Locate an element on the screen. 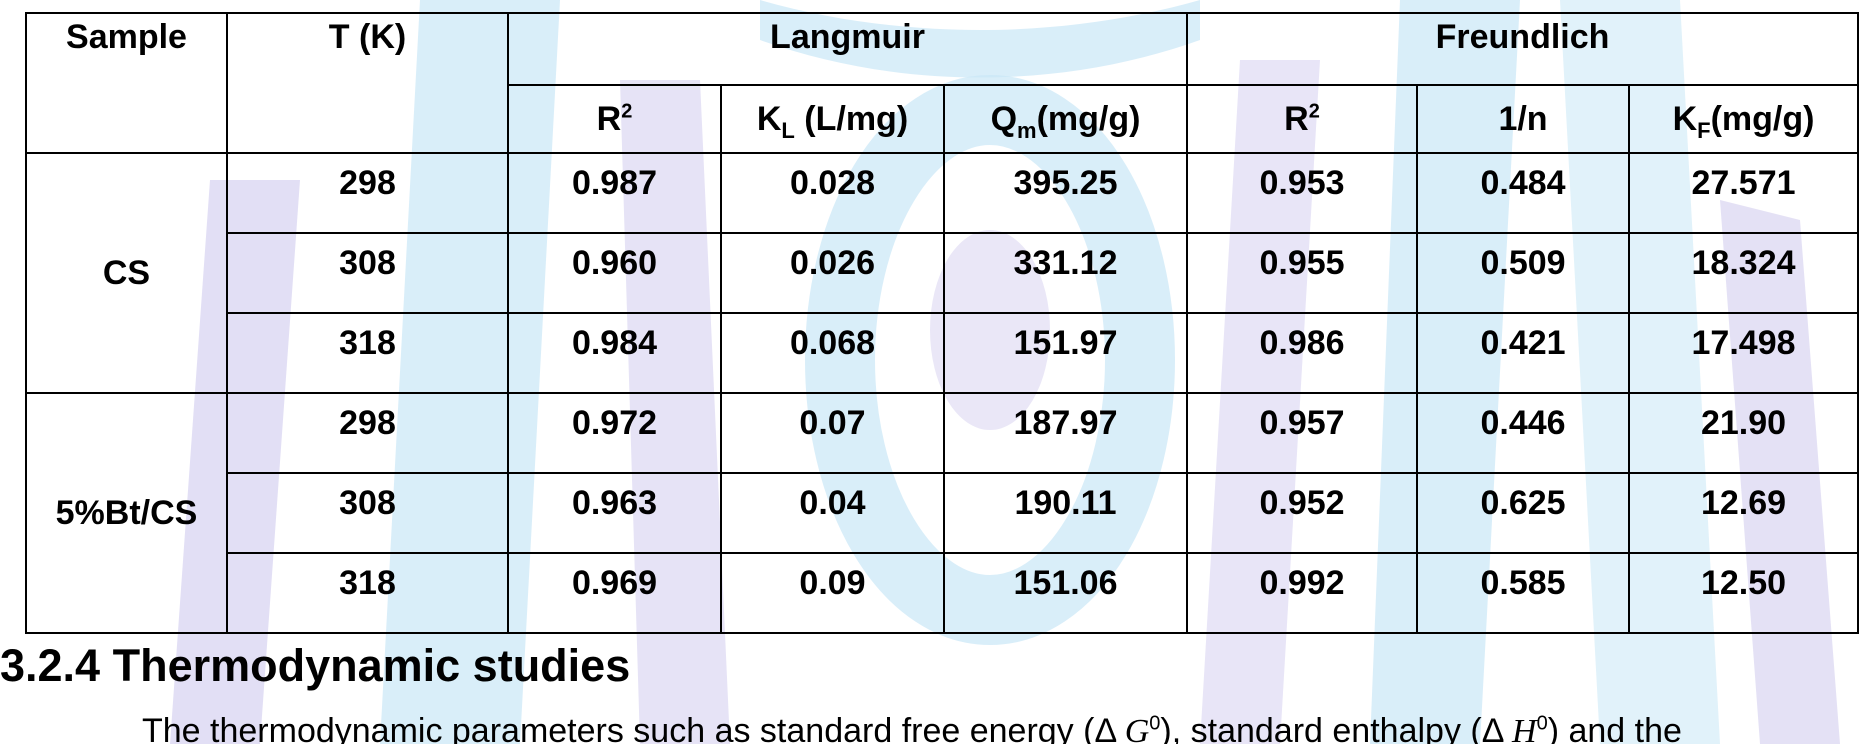  cell-langmuir-r2: 0.987 is located at coordinates (614, 193).